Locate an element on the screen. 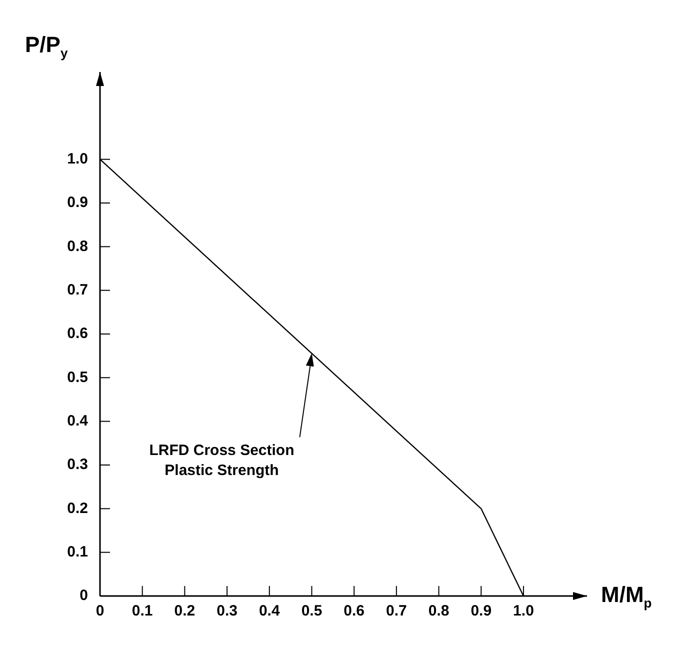 Image resolution: width=687 pixels, height=654 pixels. x-tick-label: 0.5 is located at coordinates (311, 611).